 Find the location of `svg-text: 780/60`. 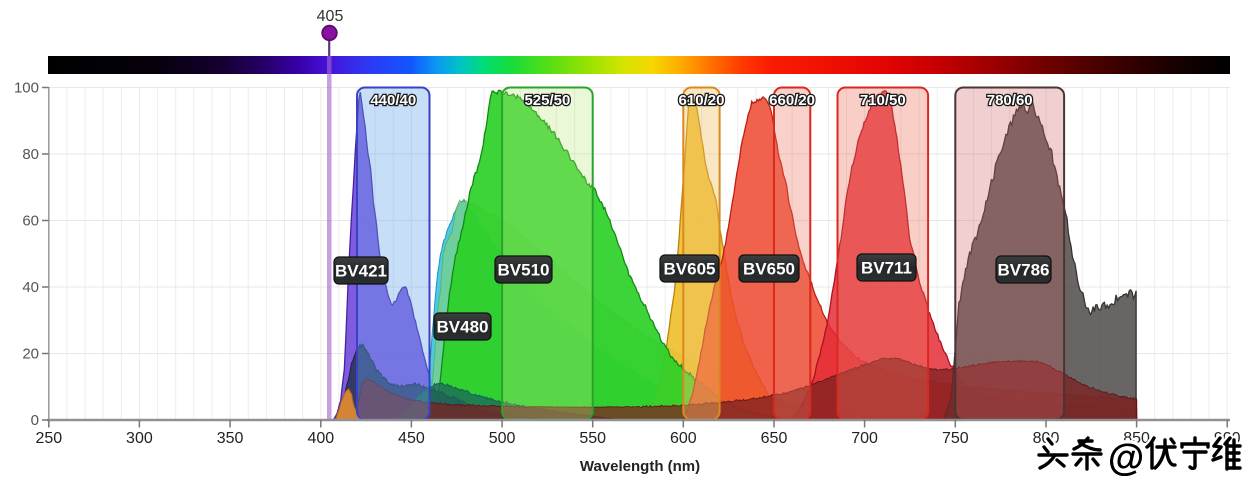

svg-text: 780/60 is located at coordinates (1010, 100).